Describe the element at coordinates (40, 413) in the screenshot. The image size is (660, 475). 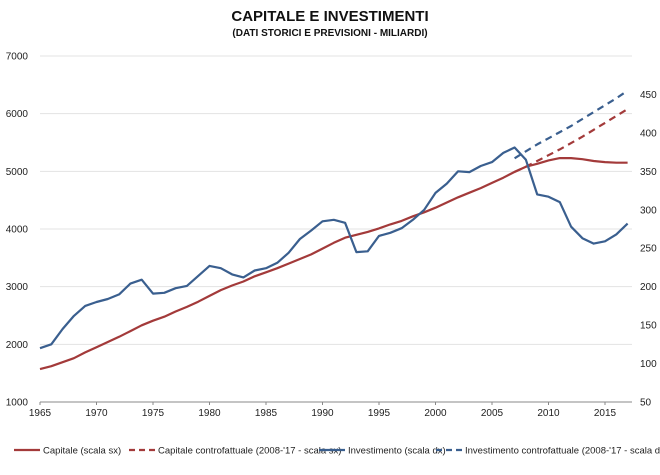
I see `x-tick-label: 1965` at that location.